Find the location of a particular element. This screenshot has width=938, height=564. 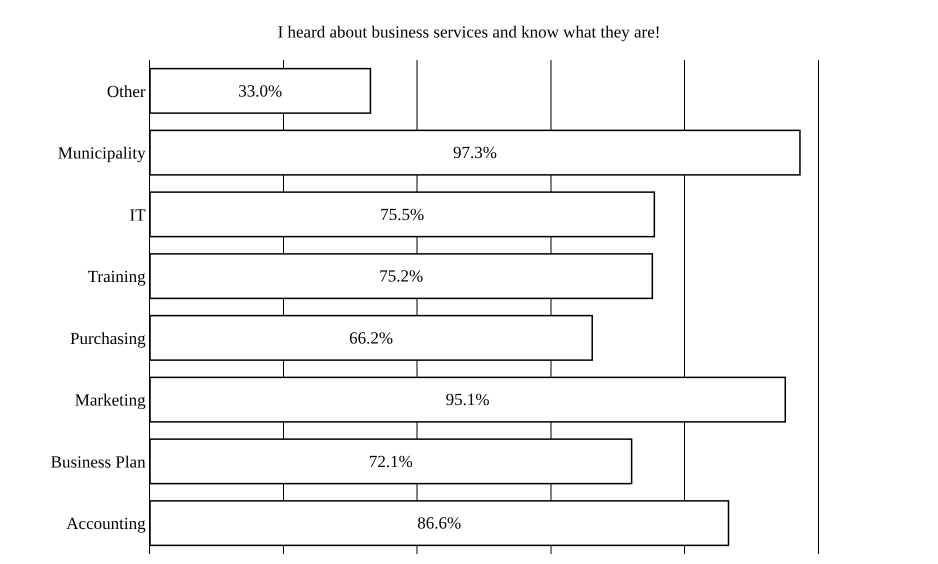

data-label: 72.1% is located at coordinates (390, 461).